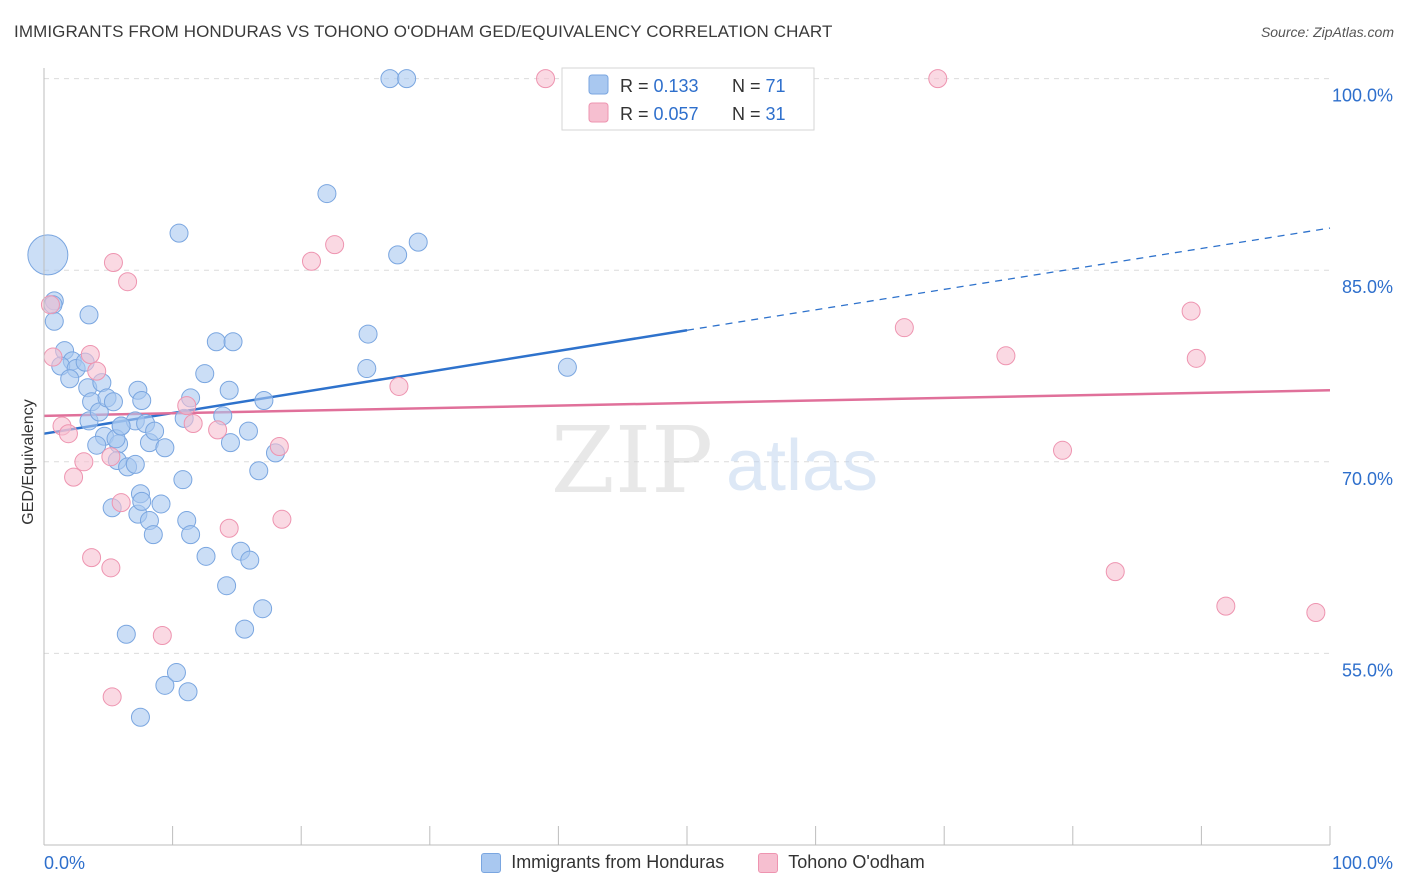 Image resolution: width=1406 pixels, height=892 pixels. Describe the element at coordinates (602, 862) in the screenshot. I see `legend-item-honduras: Immigrants from Honduras` at that location.